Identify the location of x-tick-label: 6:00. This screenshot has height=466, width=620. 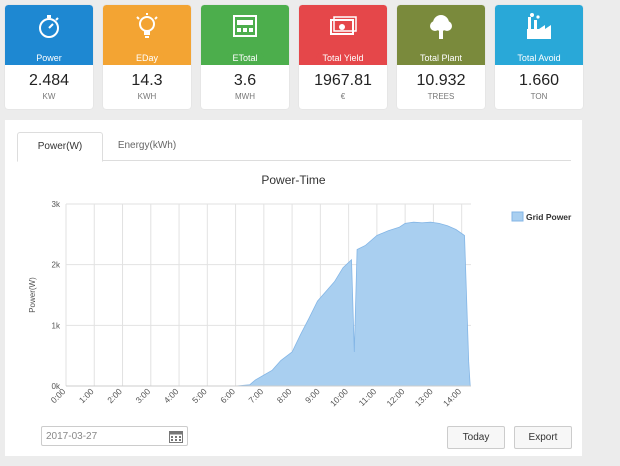
(227, 395).